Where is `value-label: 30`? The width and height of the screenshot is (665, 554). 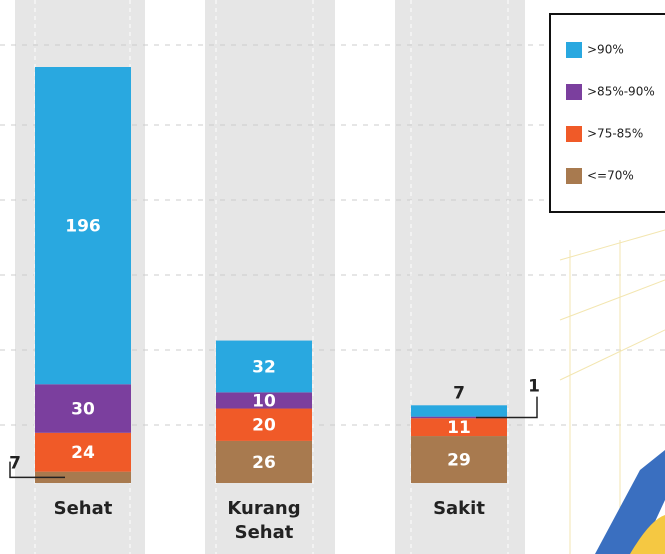 value-label: 30 is located at coordinates (83, 410).